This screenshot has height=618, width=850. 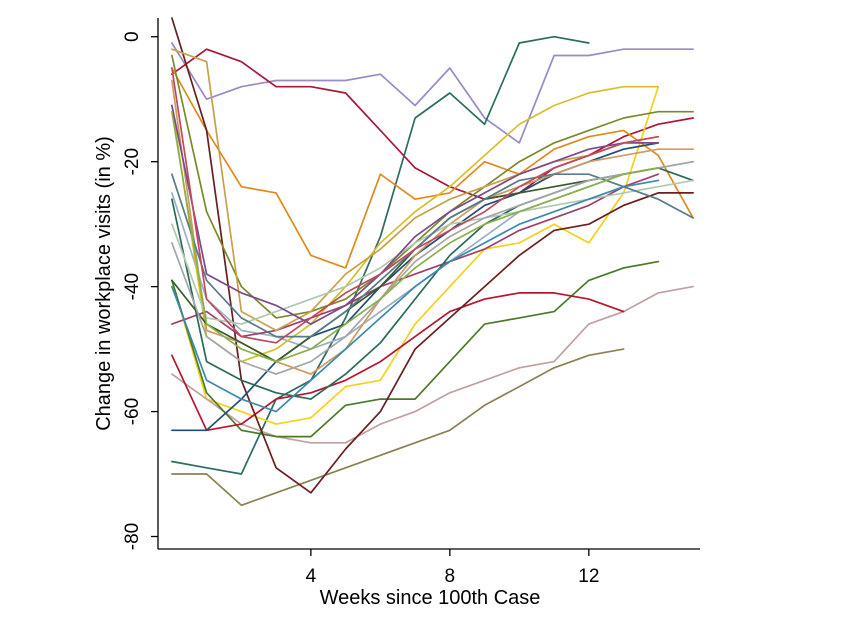 What do you see at coordinates (132, 536) in the screenshot?
I see `y-tick-label: -80` at bounding box center [132, 536].